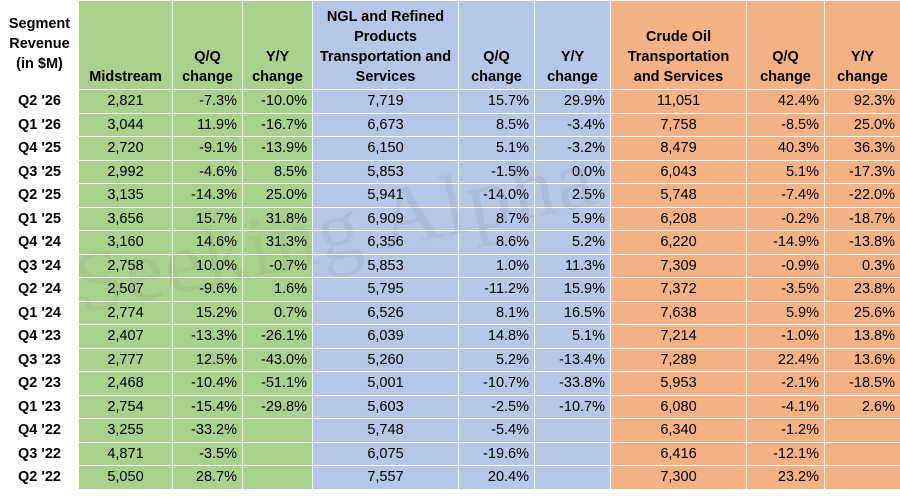 The width and height of the screenshot is (900, 498). Describe the element at coordinates (385, 406) in the screenshot. I see `ngl-cell: 5,603` at that location.